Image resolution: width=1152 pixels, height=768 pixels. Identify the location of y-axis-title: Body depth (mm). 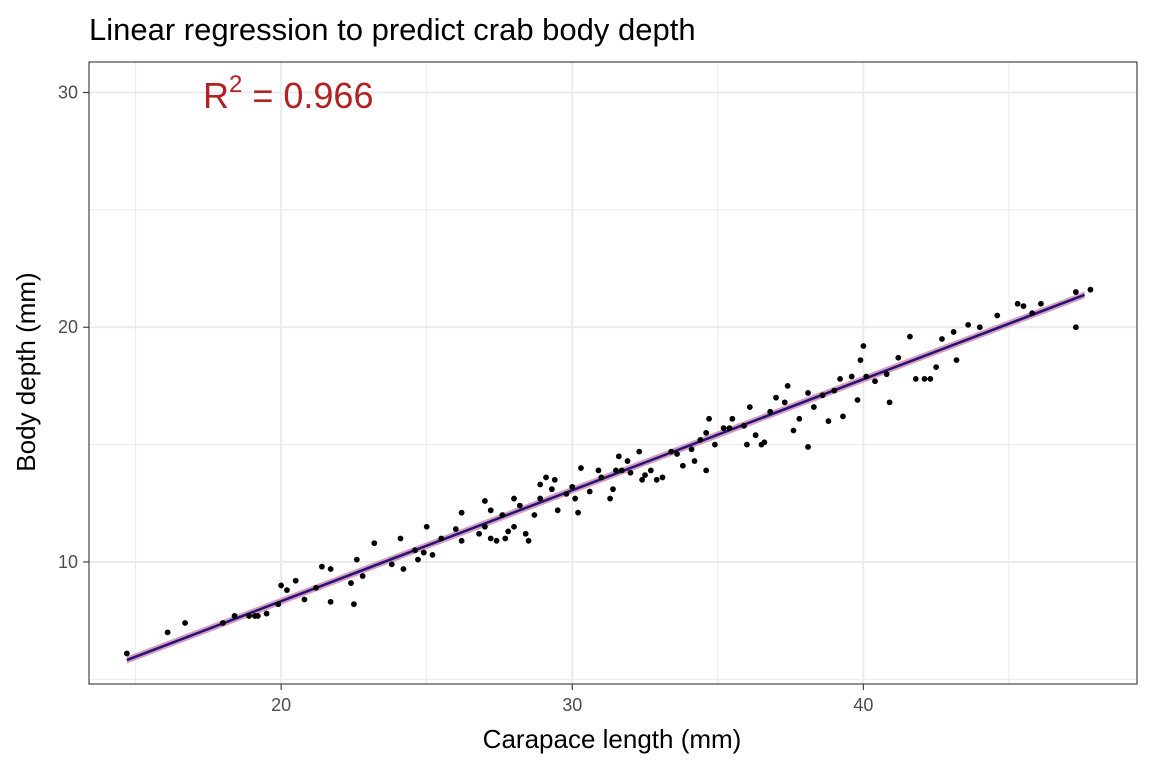
(26, 371).